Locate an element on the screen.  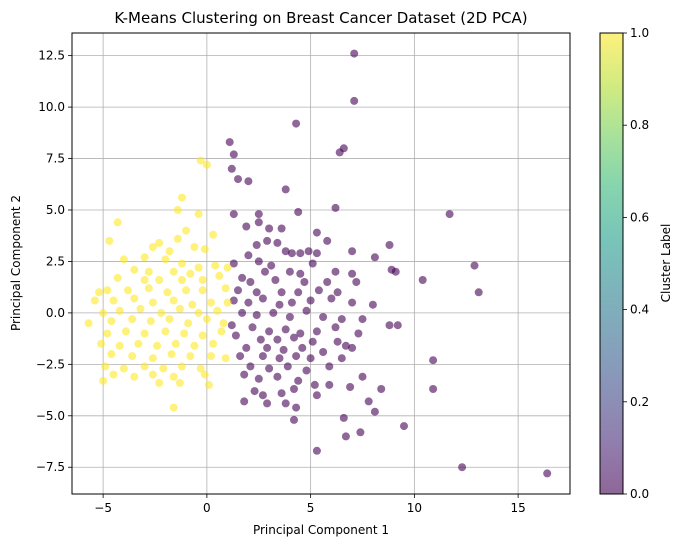
colorbar is located at coordinates (611, 263).